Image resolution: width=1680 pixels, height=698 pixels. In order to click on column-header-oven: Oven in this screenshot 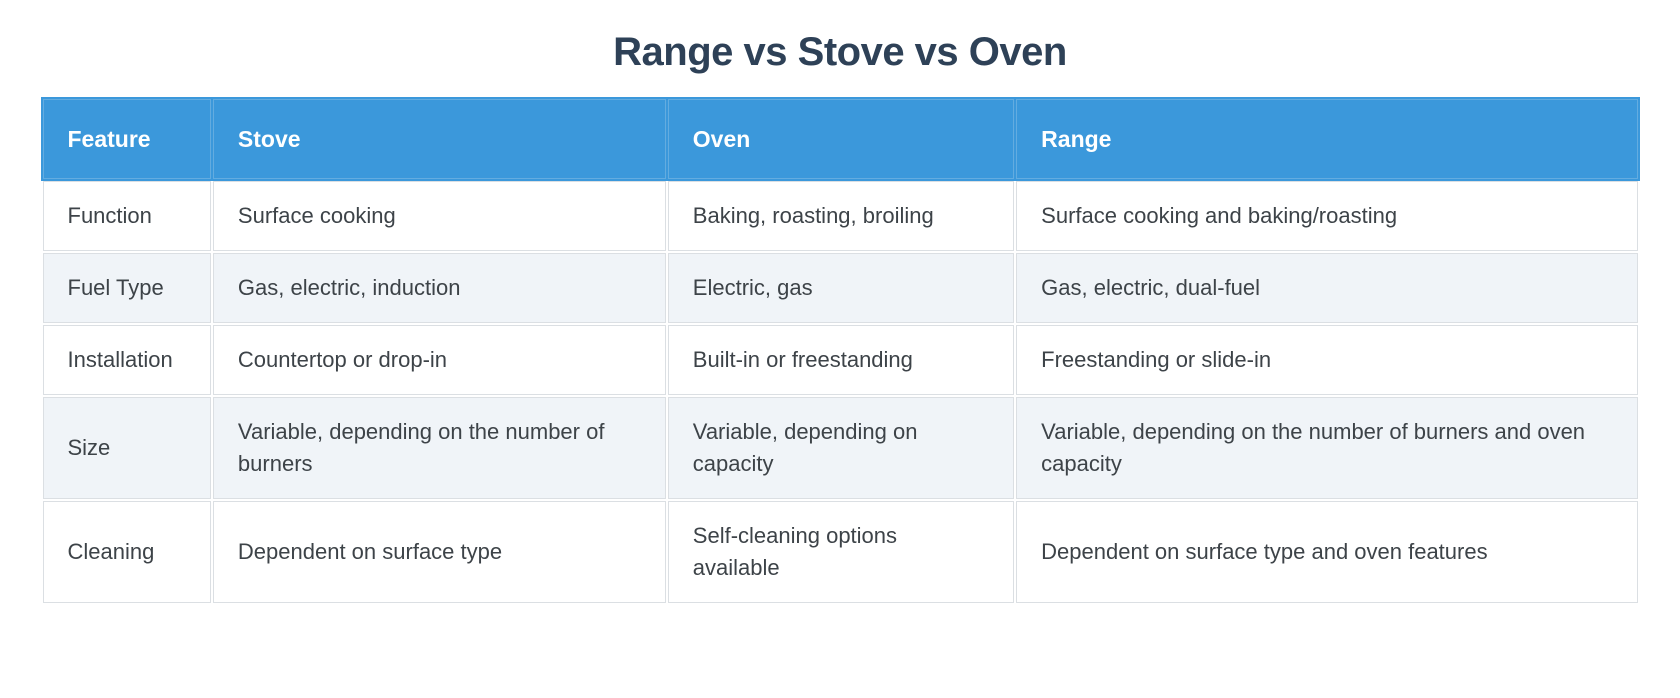, I will do `click(841, 139)`.